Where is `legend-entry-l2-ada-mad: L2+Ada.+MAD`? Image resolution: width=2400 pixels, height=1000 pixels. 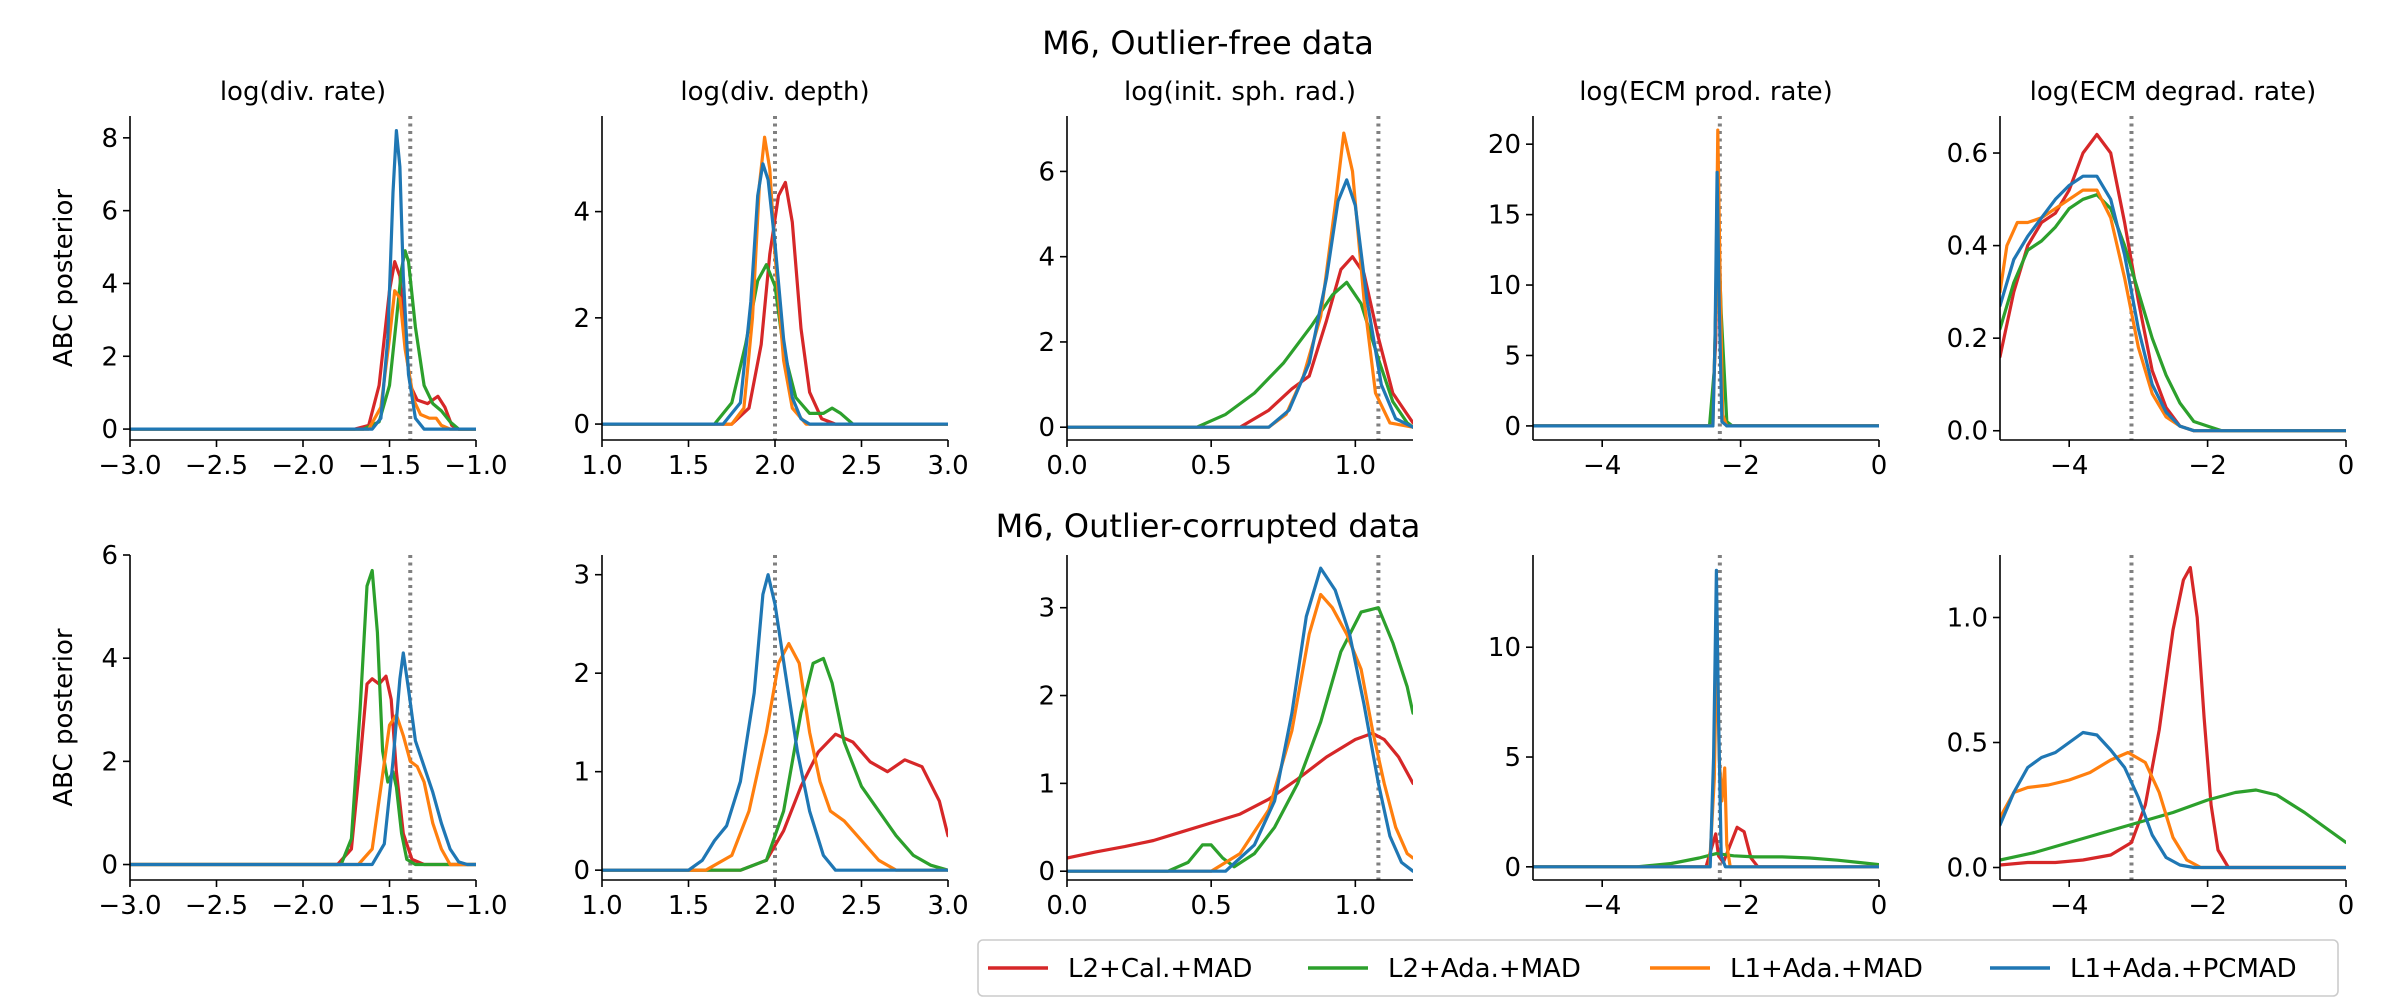 legend-entry-l2-ada-mad: L2+Ada.+MAD is located at coordinates (1444, 969).